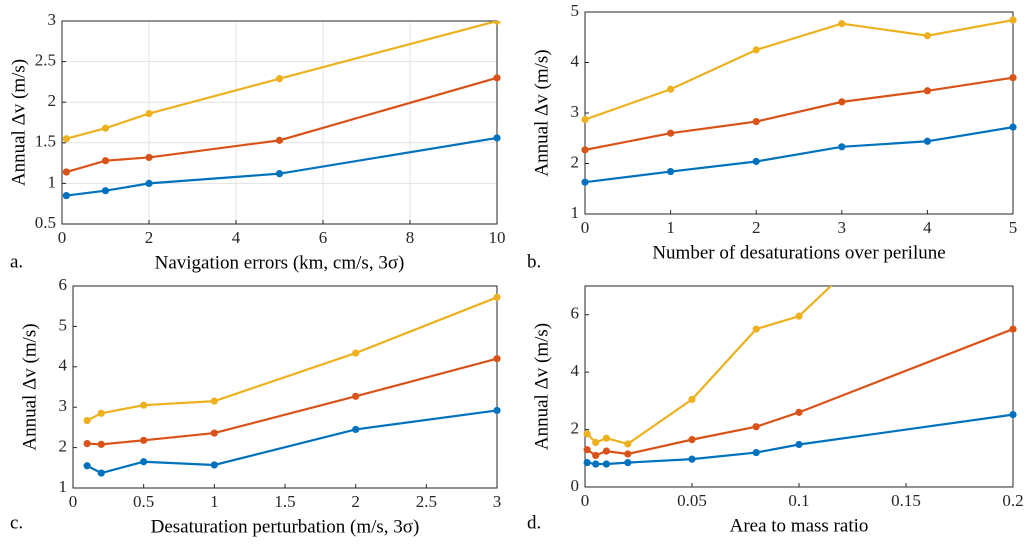  What do you see at coordinates (323, 237) in the screenshot?
I see `x-tick-label: 6` at bounding box center [323, 237].